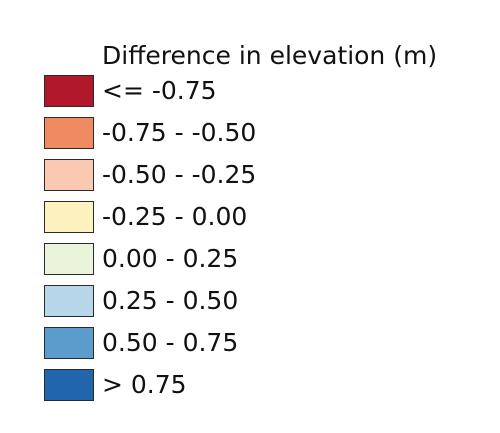 This screenshot has height=433, width=500. Describe the element at coordinates (264, 386) in the screenshot. I see `legend-item: > 0.75` at that location.